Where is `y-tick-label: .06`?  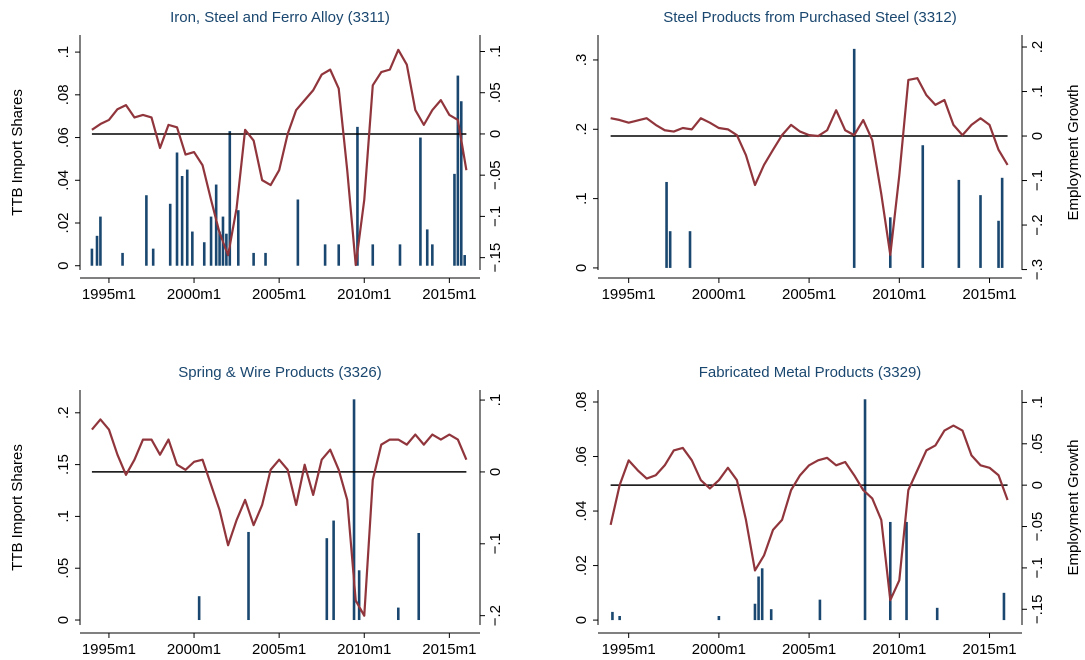 y-tick-label: .06 is located at coordinates (581, 456).